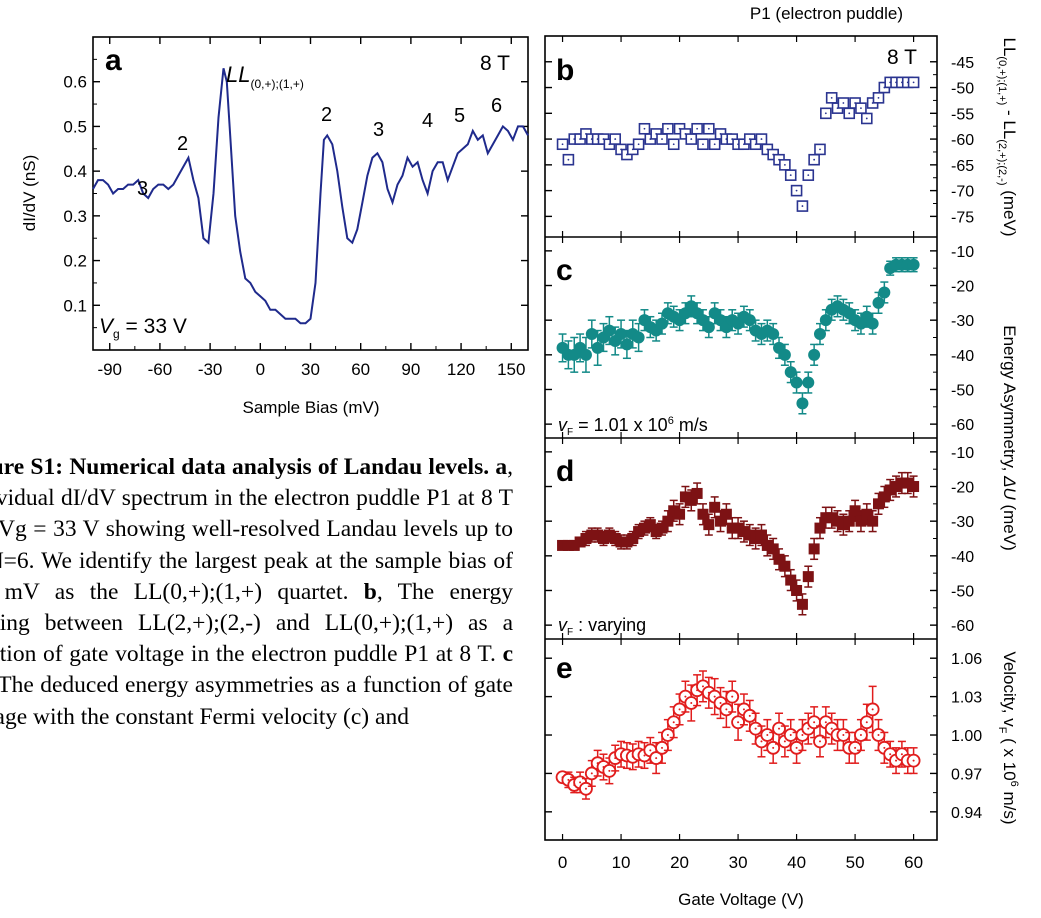 The width and height of the screenshot is (1041, 918). What do you see at coordinates (370, 591) in the screenshot?
I see `caption-label-b: b` at bounding box center [370, 591].